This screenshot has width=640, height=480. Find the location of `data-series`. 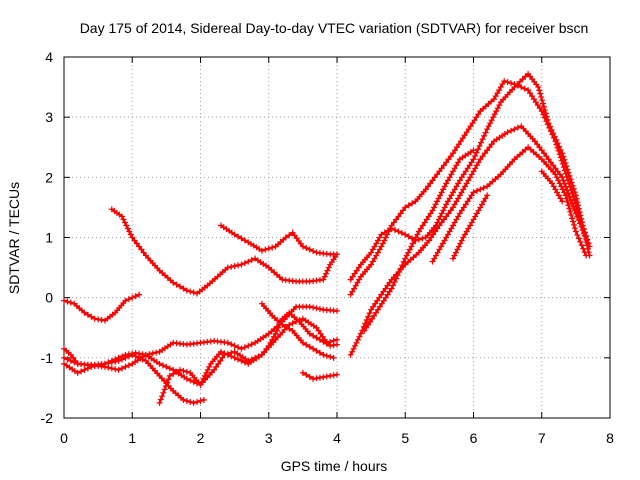

data-series is located at coordinates (278, 240).